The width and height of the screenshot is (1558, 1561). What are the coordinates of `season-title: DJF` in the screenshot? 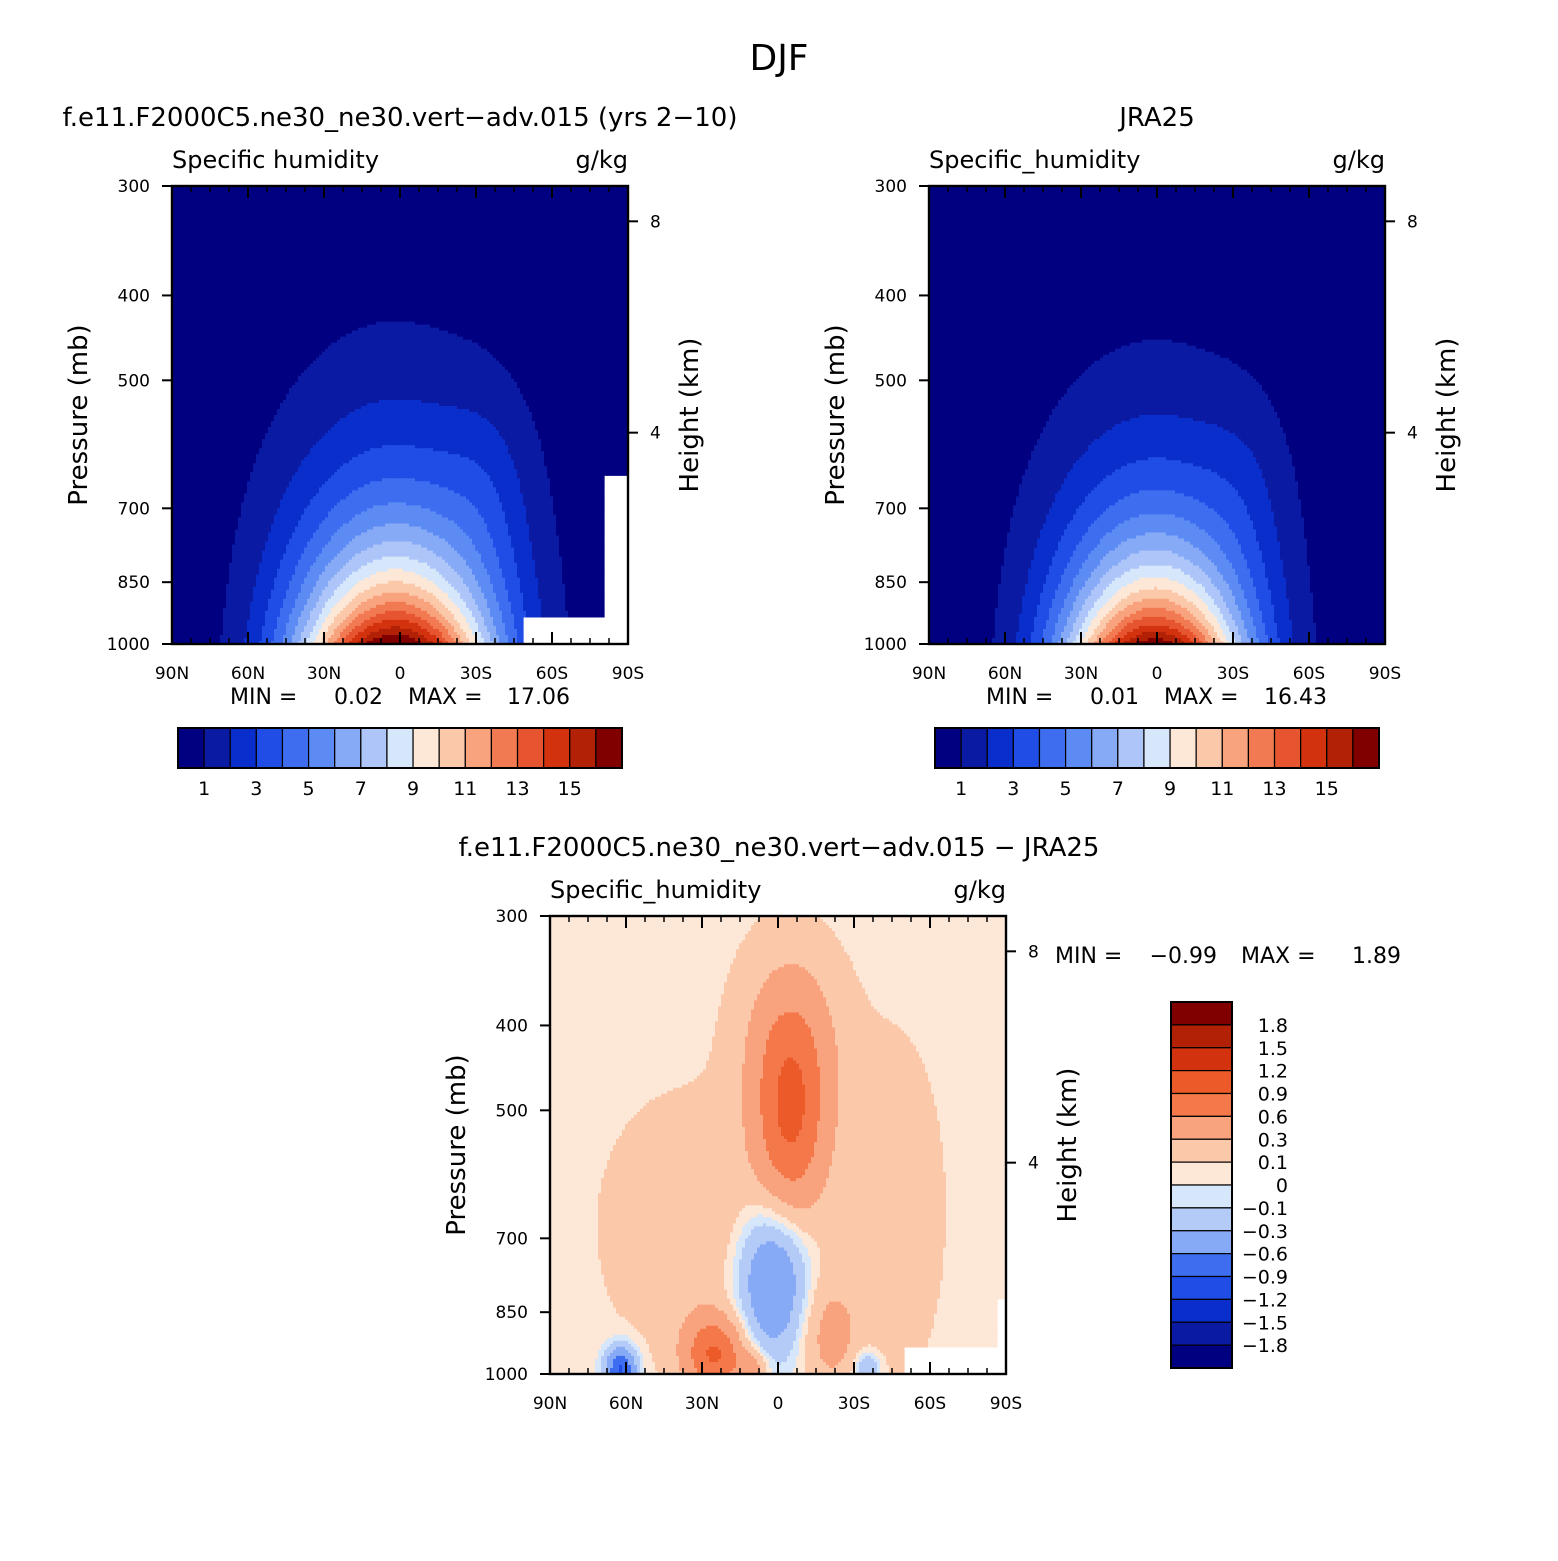 It's located at (778, 58).